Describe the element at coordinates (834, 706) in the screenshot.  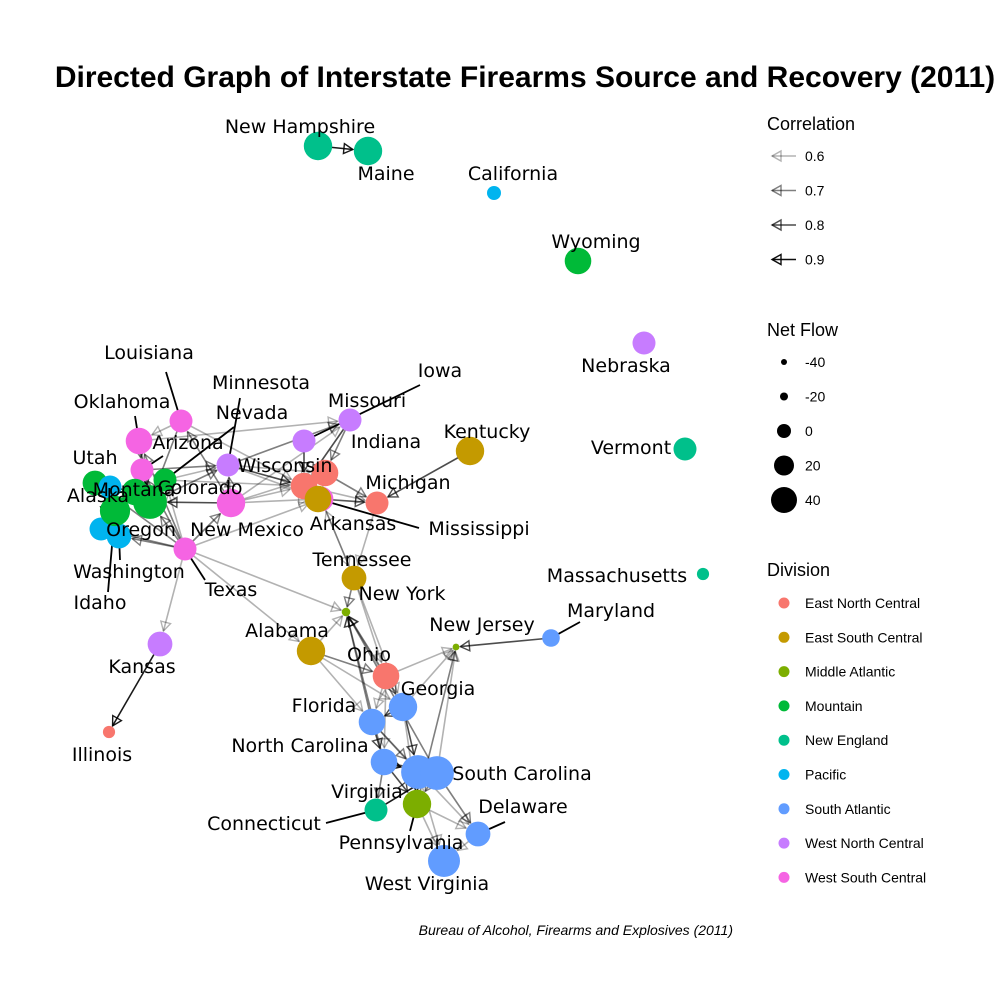
I see `legend-division-label: Mountain` at that location.